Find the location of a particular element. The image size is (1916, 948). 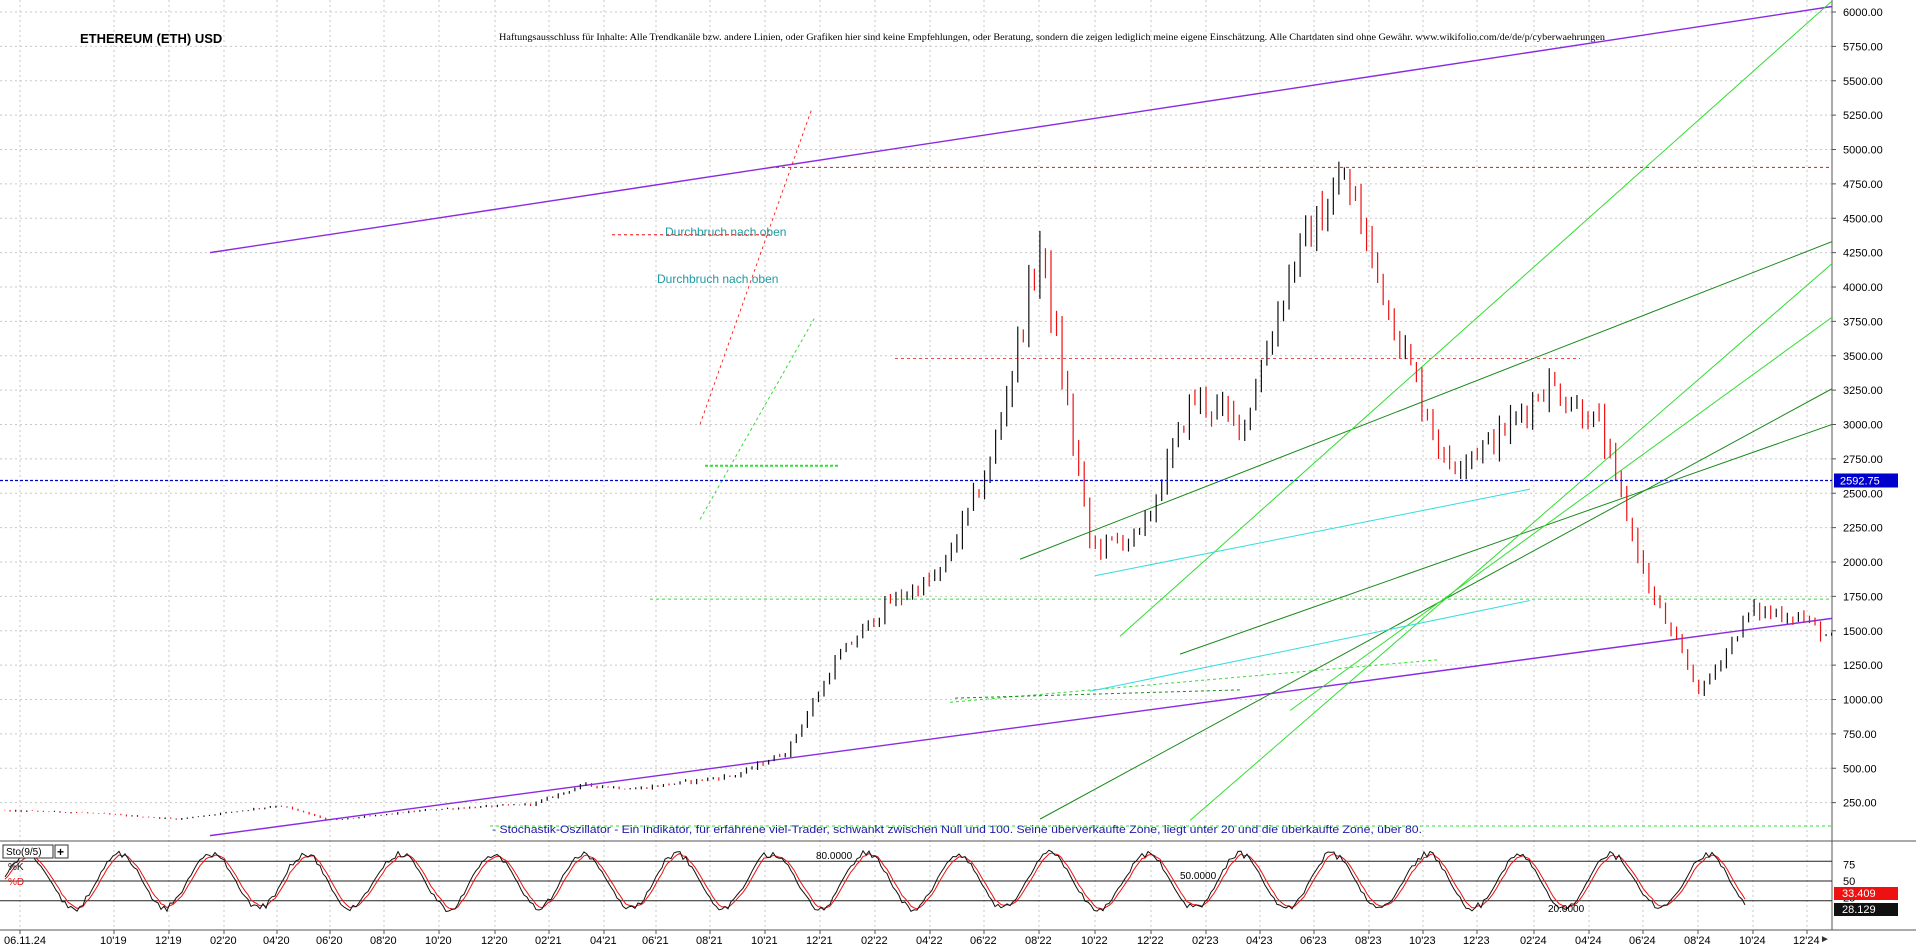

x-tick-label: 02'20 is located at coordinates (223, 941).